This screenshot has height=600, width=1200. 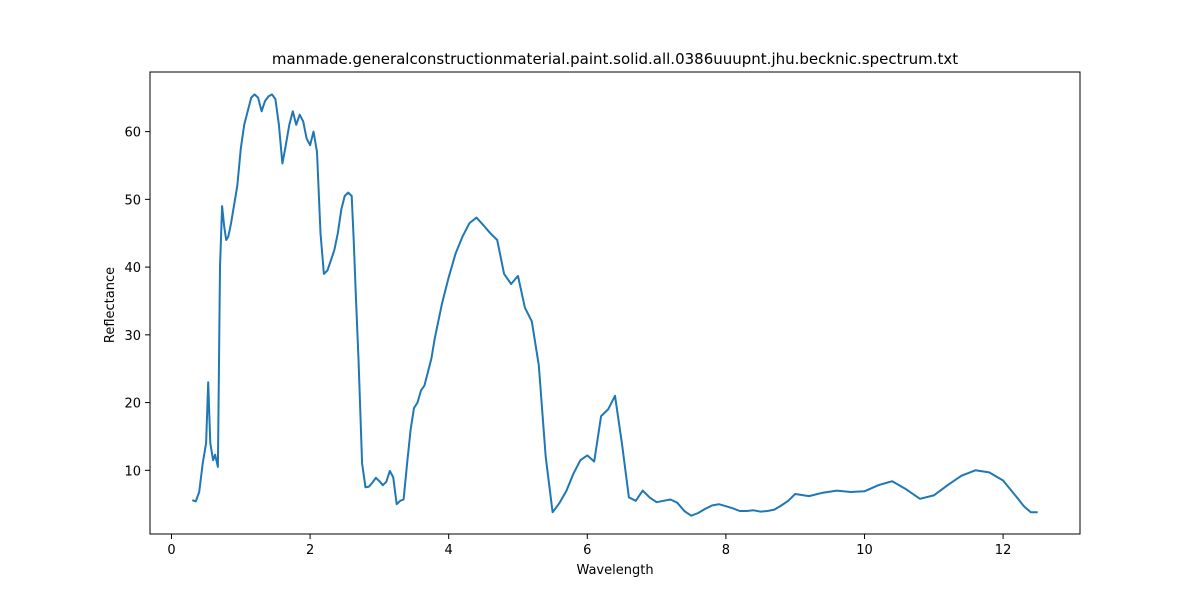 What do you see at coordinates (864, 550) in the screenshot?
I see `x-tick-label: 10` at bounding box center [864, 550].